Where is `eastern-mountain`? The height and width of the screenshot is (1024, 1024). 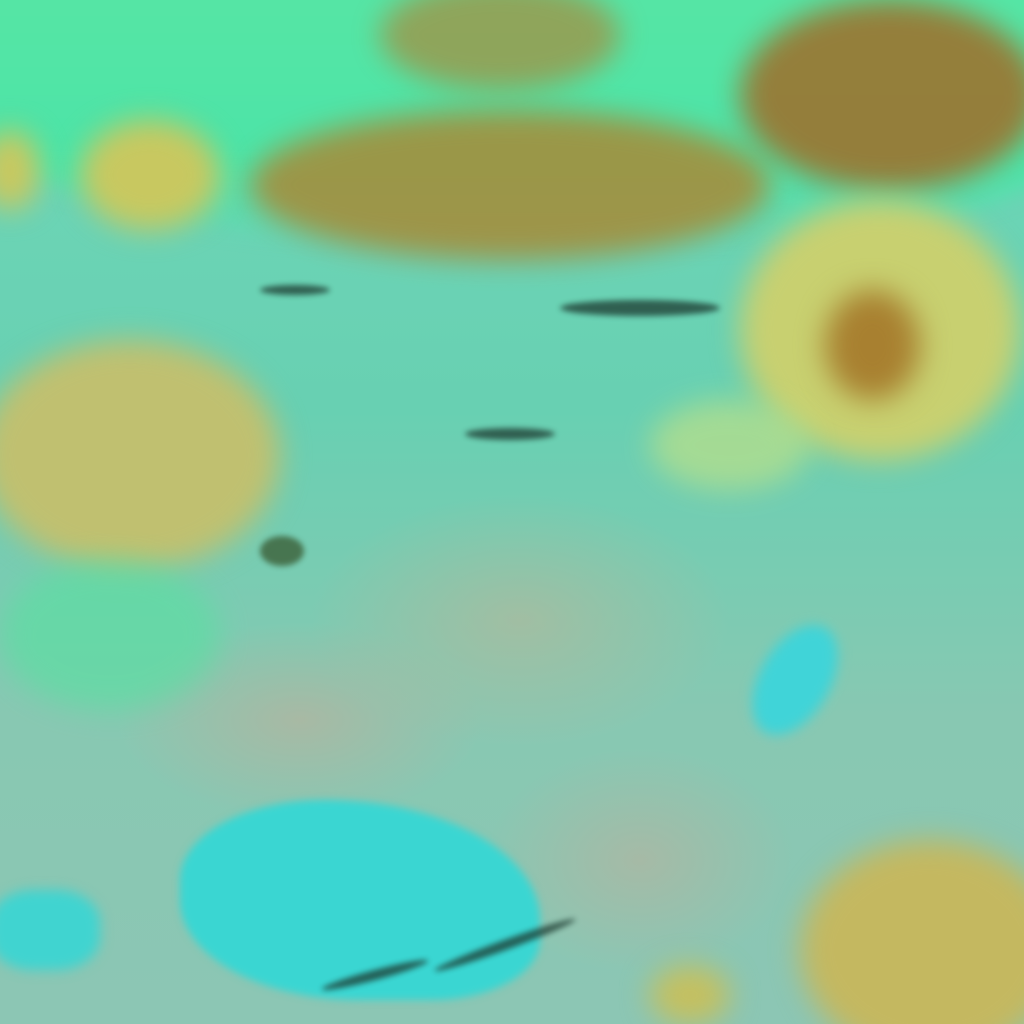 eastern-mountain is located at coordinates (872, 345).